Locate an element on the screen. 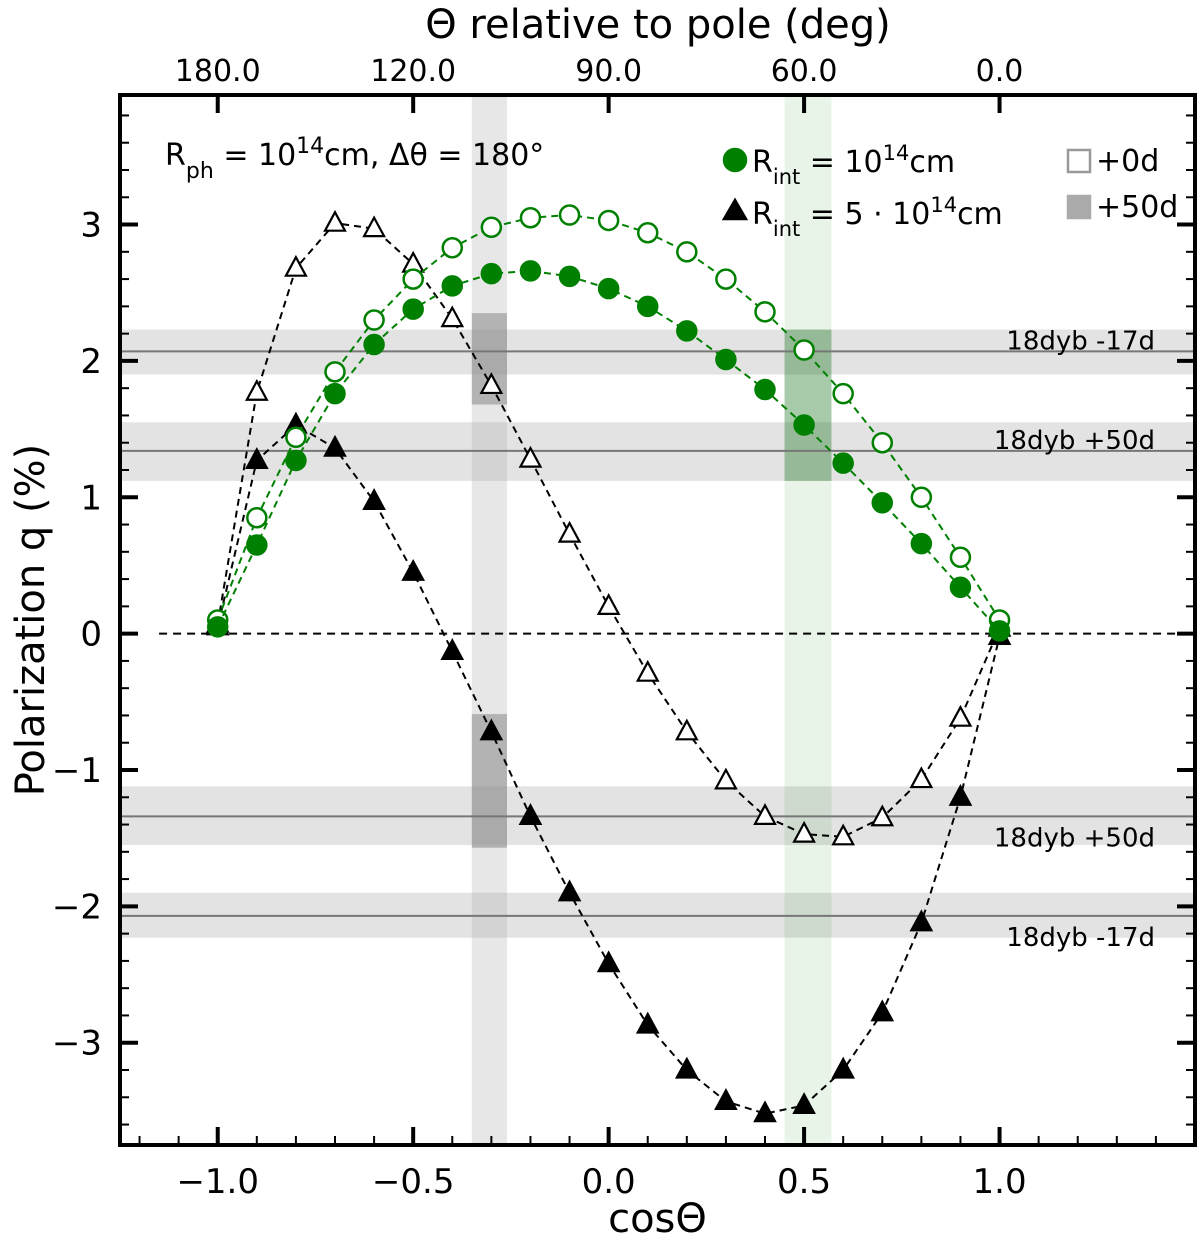 The image size is (1200, 1248). legend-swatch-filled is located at coordinates (1079, 207).